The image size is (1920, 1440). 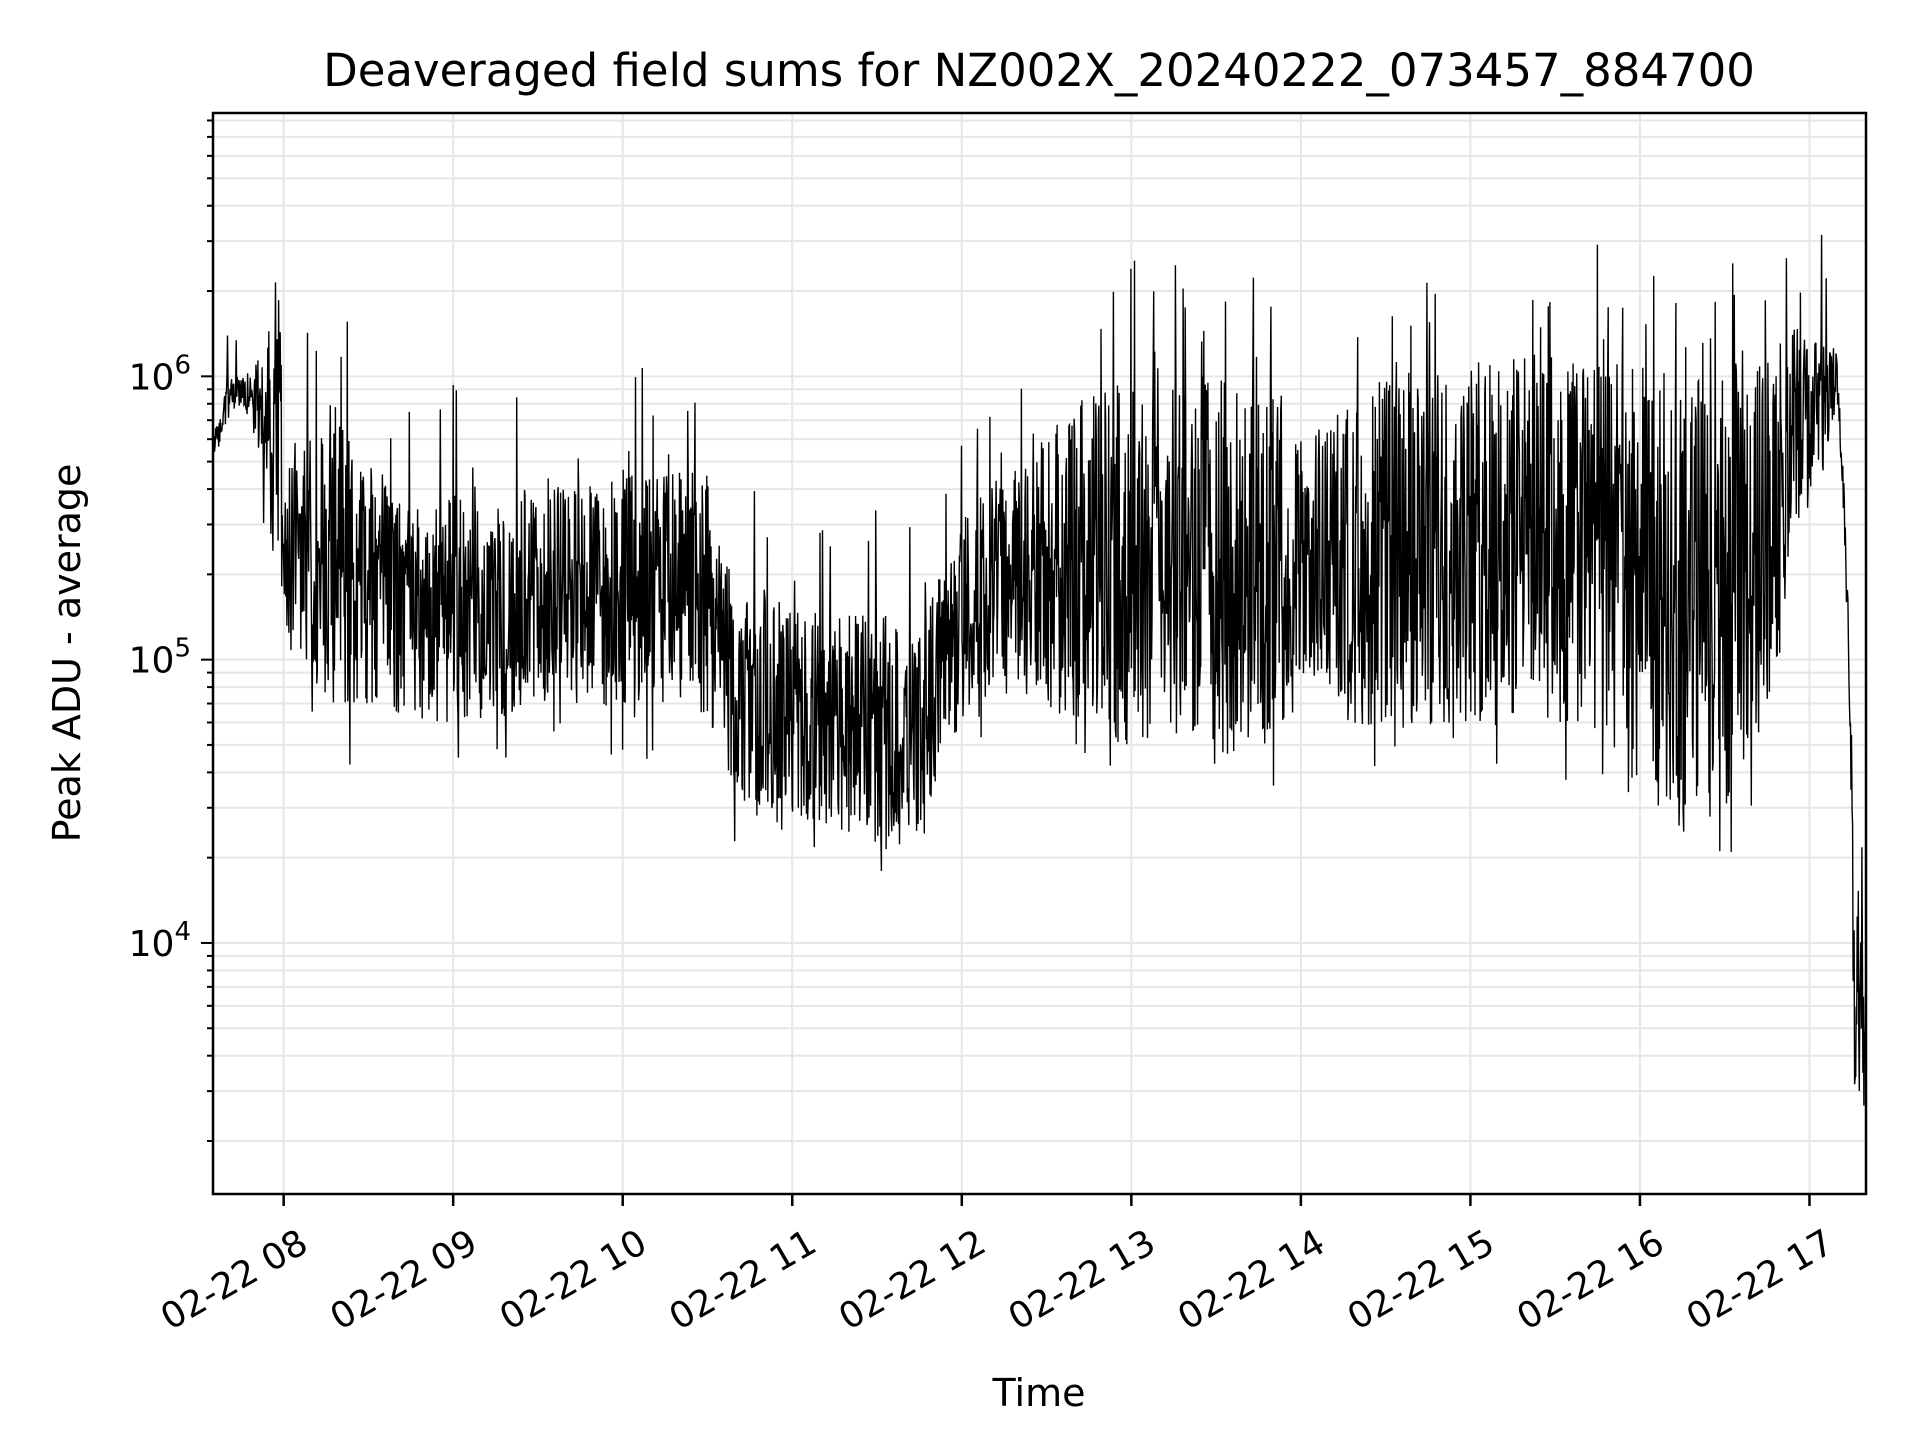 What do you see at coordinates (912, 1280) in the screenshot?
I see `x-tick-label: 02-22 12` at bounding box center [912, 1280].